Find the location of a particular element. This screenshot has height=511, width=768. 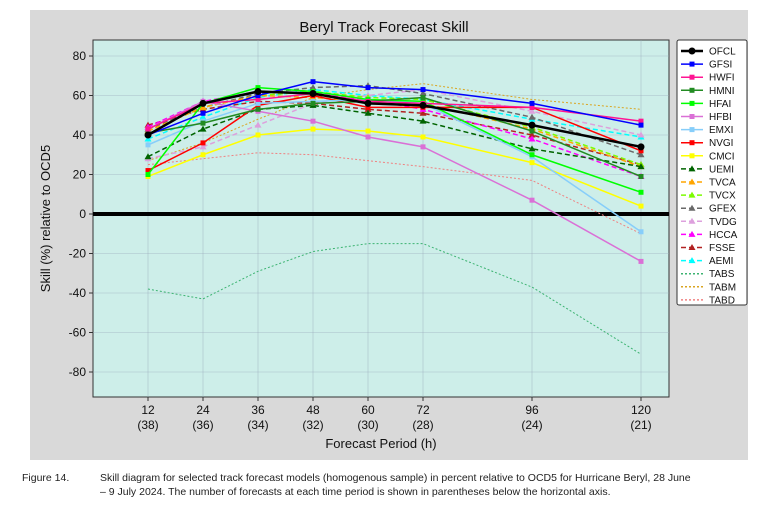

legend-item: HWFI is located at coordinates (708, 78).